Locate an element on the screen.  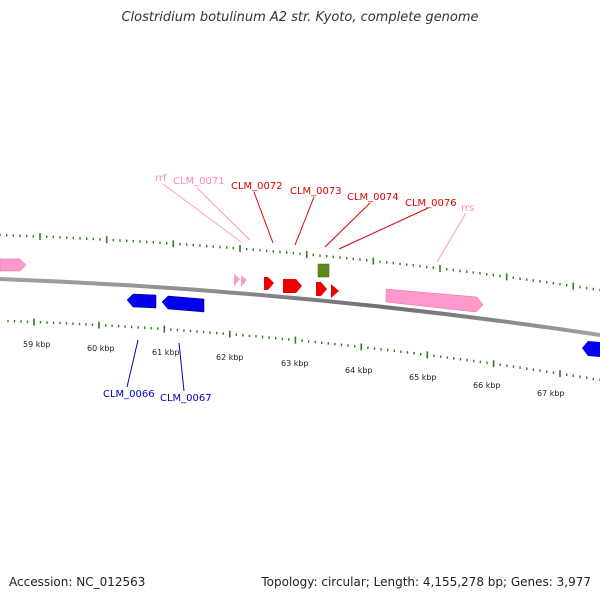
CLM_0074-feature is located at coordinates (323, 270).